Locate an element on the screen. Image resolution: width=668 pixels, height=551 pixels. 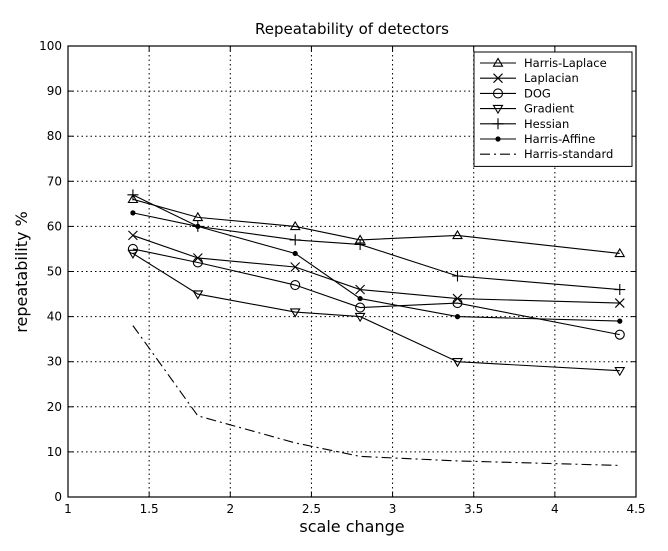
legend-marker-laplacian is located at coordinates (498, 78).